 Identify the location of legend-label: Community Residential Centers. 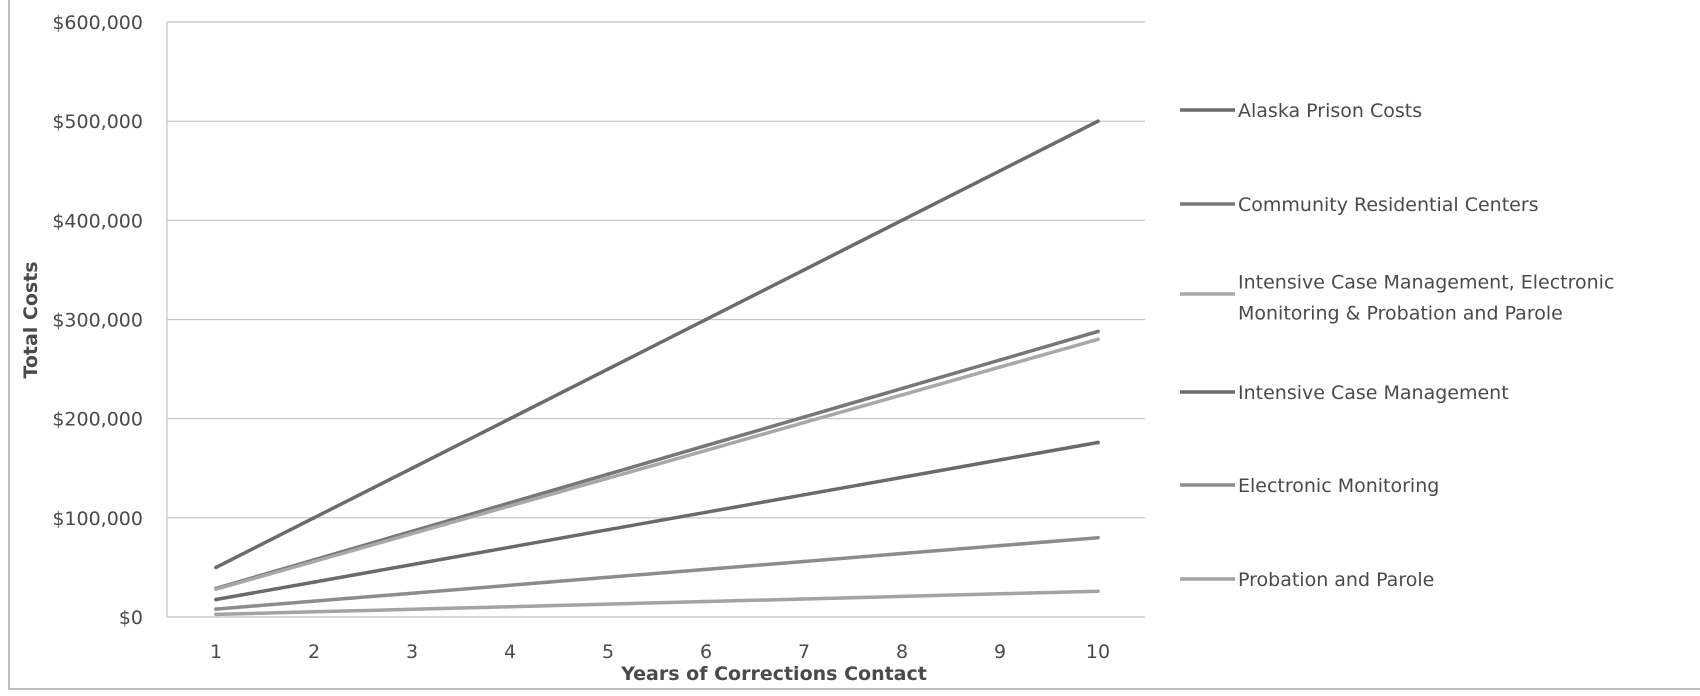
(1388, 205).